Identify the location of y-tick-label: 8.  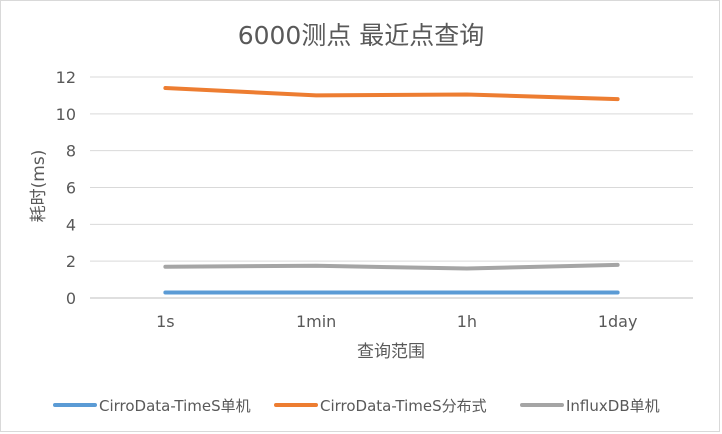
(71, 151).